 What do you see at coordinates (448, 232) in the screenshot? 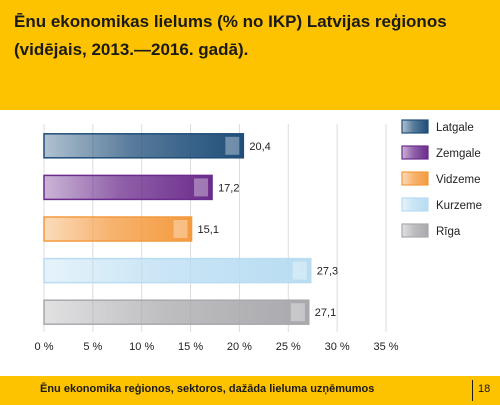
I see `legend-label-riga: Rīga` at bounding box center [448, 232].